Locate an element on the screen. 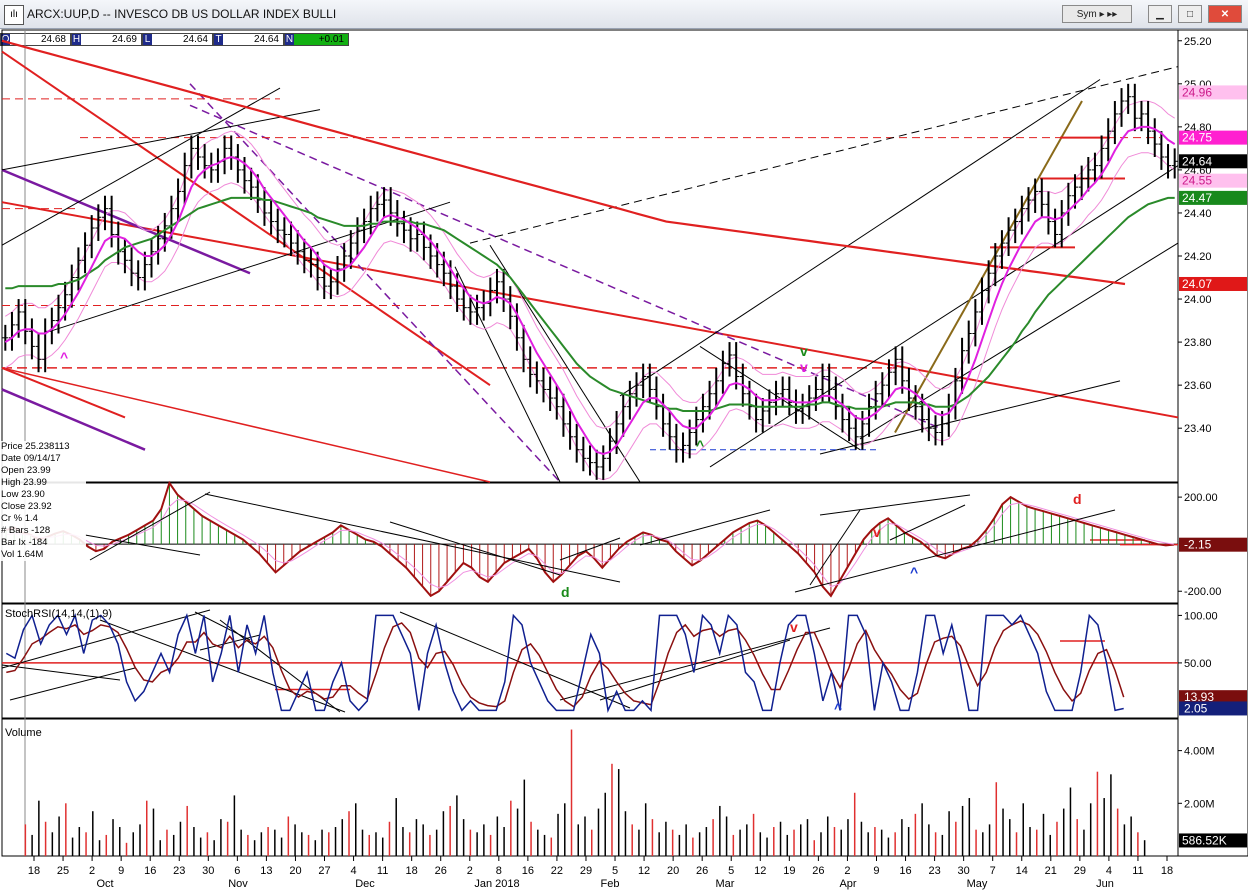 The height and width of the screenshot is (891, 1248). x-tick-label: 25 is located at coordinates (63, 871).